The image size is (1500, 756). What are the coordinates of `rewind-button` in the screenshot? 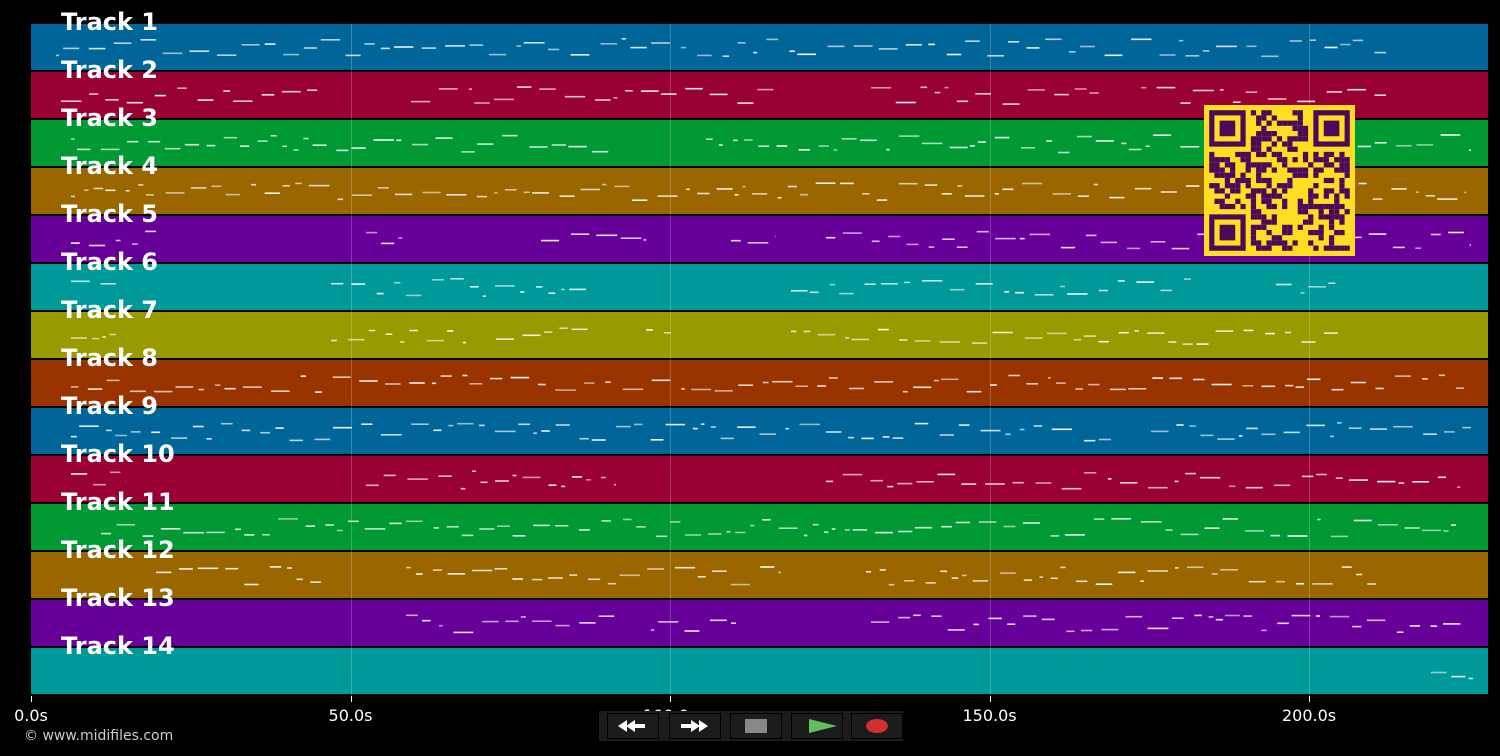 It's located at (633, 726).